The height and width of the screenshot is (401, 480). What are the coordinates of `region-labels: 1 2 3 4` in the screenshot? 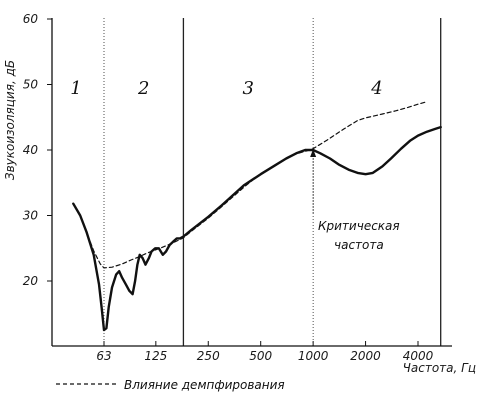 It's located at (226, 88).